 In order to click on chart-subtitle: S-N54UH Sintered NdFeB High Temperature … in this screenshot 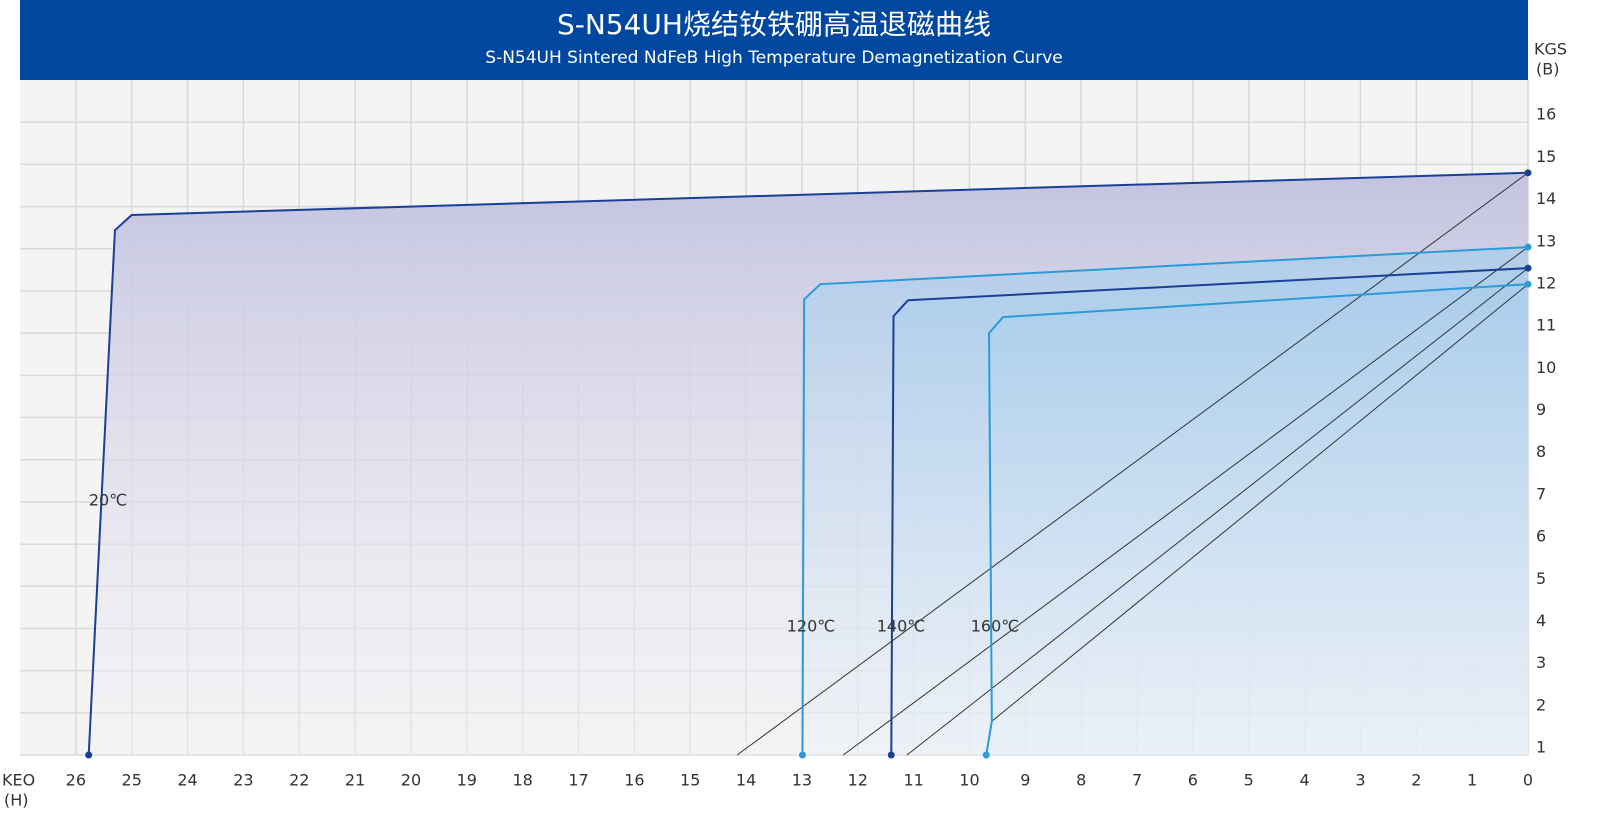, I will do `click(773, 58)`.